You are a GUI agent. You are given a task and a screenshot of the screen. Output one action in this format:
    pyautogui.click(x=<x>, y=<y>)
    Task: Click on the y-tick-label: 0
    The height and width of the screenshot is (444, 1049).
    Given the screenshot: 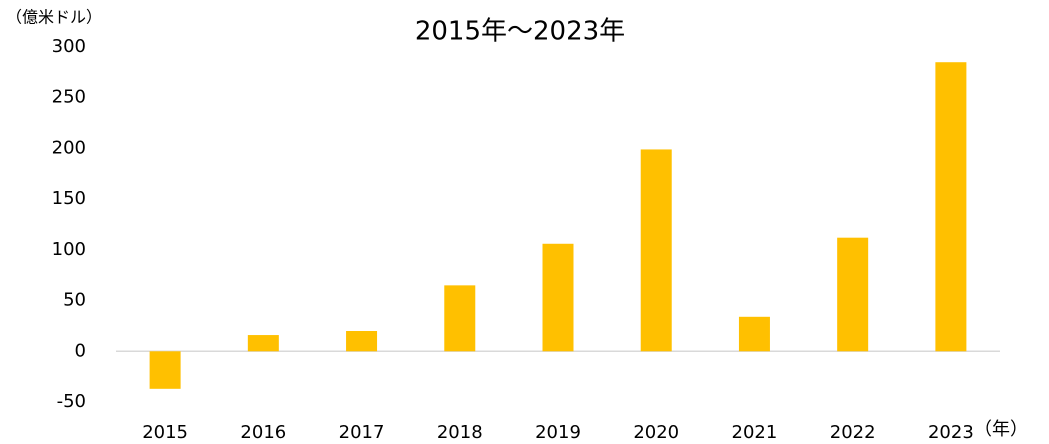 What is the action you would take?
    pyautogui.click(x=80, y=350)
    